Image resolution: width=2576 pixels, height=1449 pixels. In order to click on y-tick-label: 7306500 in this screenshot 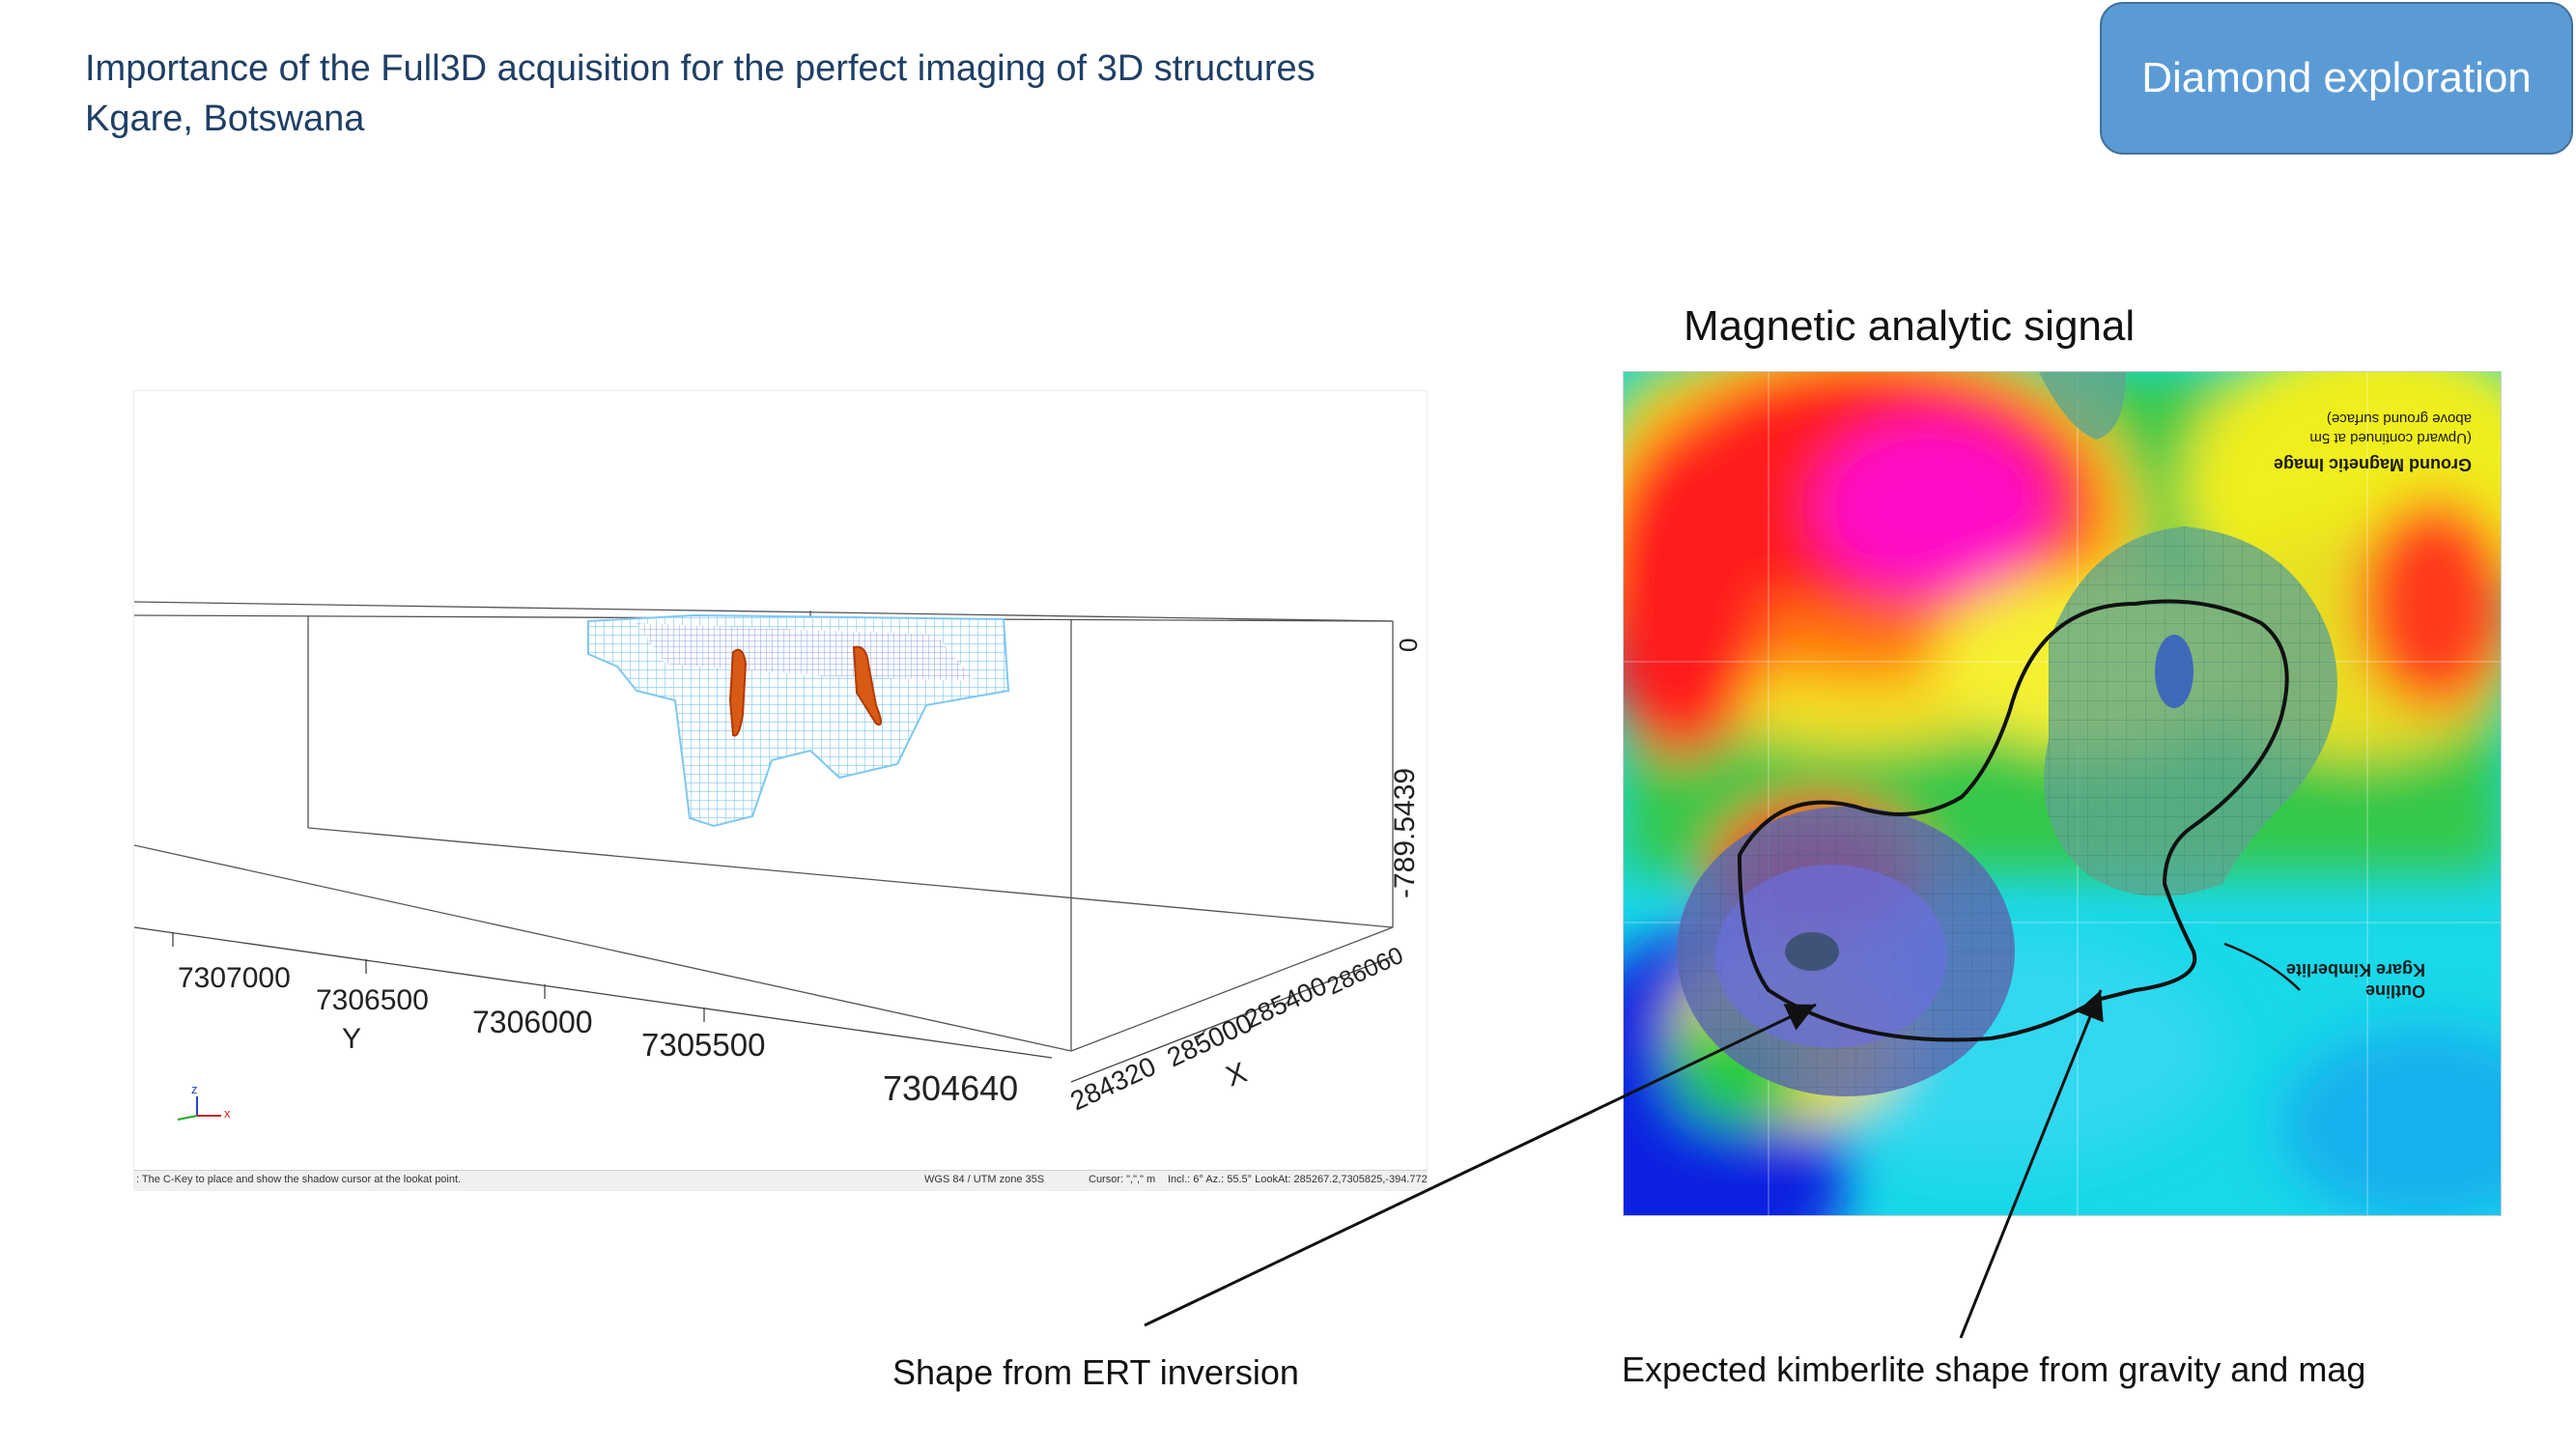, I will do `click(372, 1000)`.